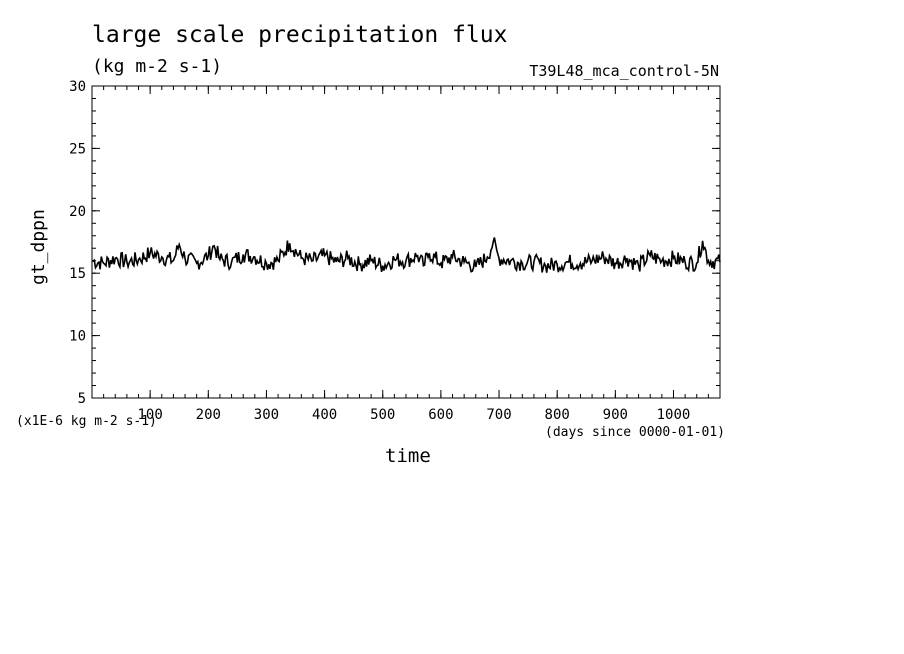  I want to click on chart-title: large scale precipitation flux, so click(300, 35).